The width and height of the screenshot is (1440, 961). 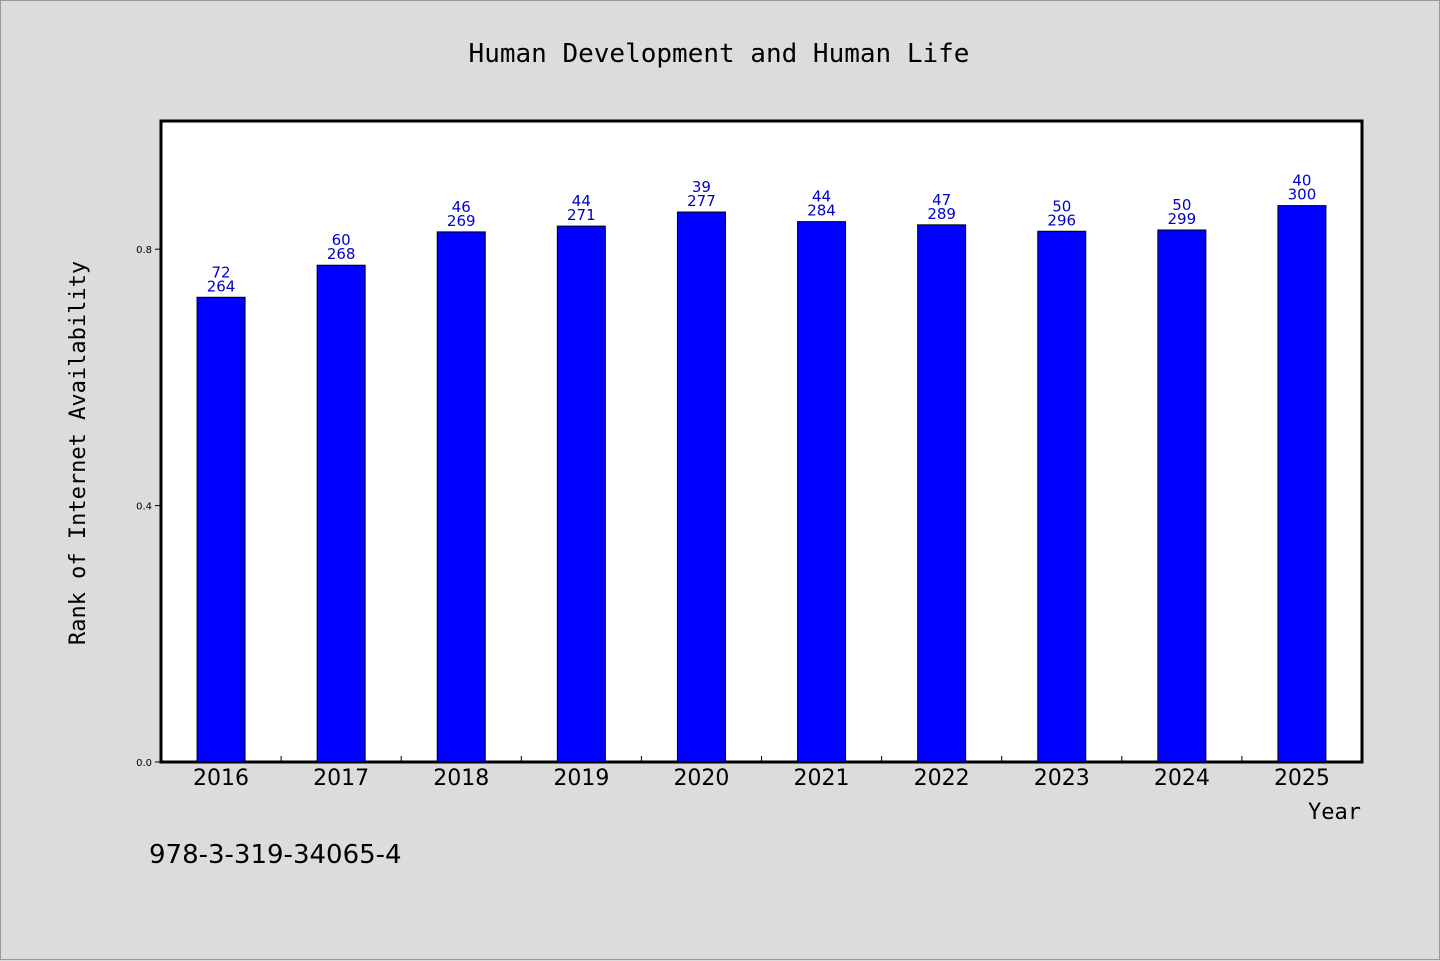 What do you see at coordinates (1182, 219) in the screenshot?
I see `bar-label-bottom: 299` at bounding box center [1182, 219].